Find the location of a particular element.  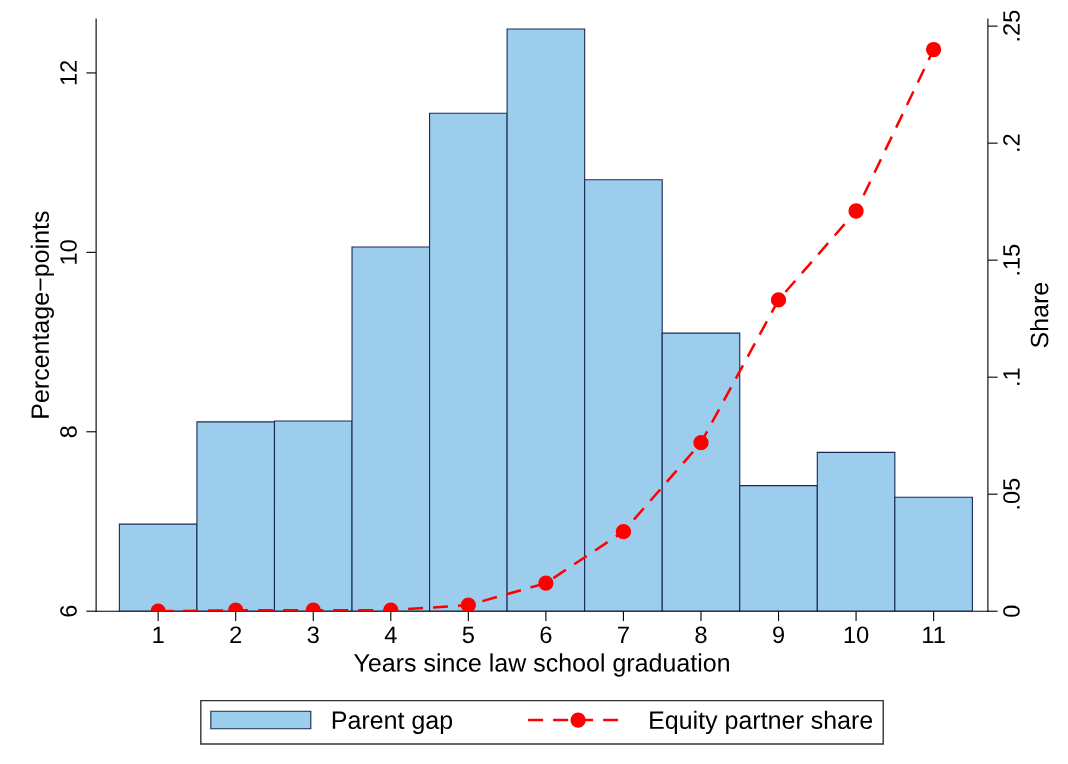

y2-tick-label: .15 is located at coordinates (1011, 259).